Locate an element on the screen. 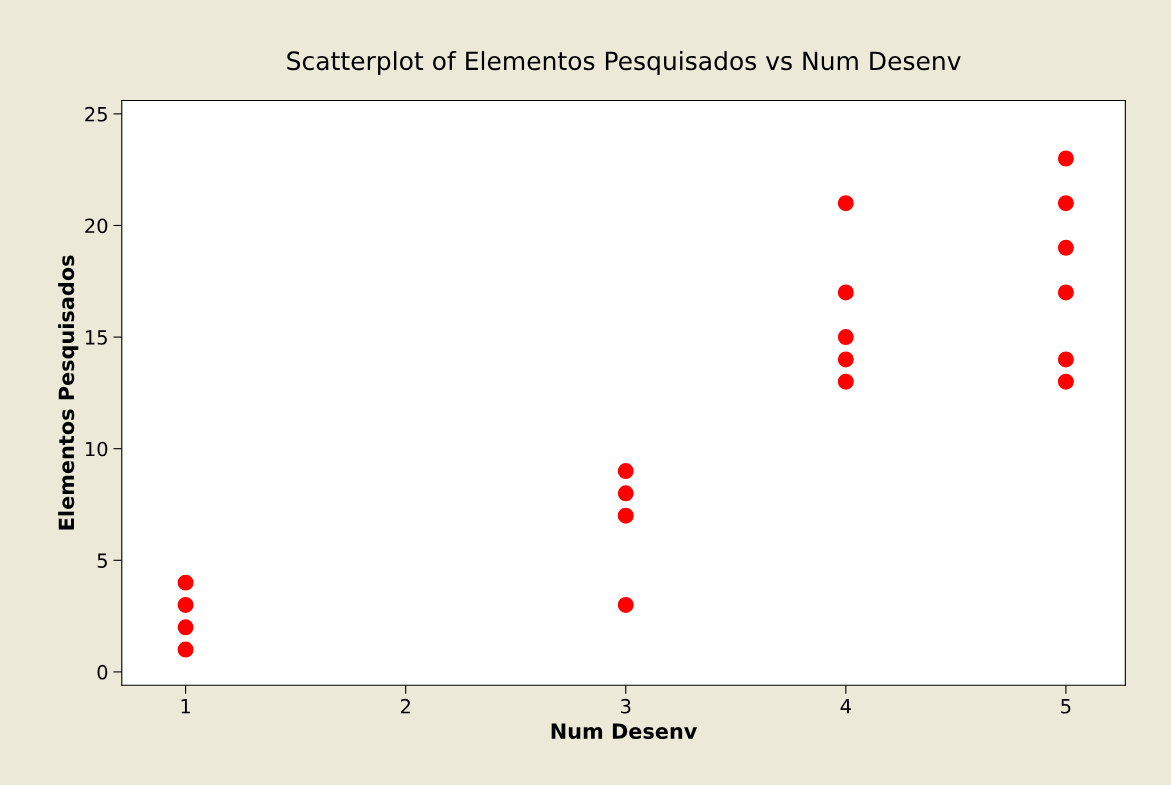 The width and height of the screenshot is (1171, 785). y-tick-label: 20 is located at coordinates (96, 226).